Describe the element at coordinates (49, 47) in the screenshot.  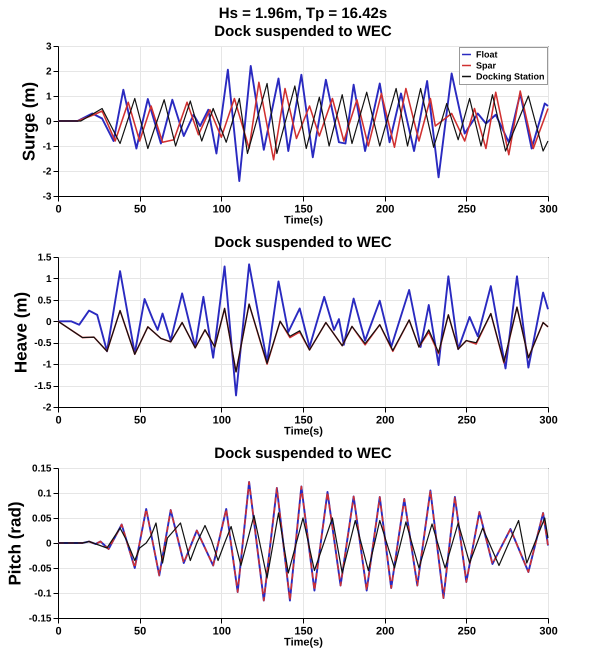
I see `y-tick-label: 3` at that location.